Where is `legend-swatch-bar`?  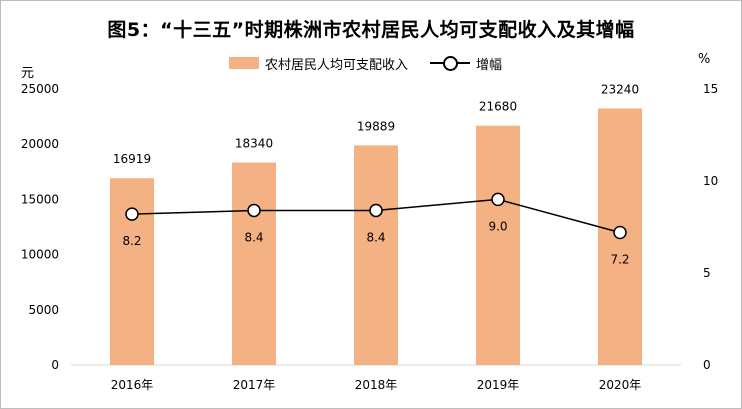
legend-swatch-bar is located at coordinates (244, 63).